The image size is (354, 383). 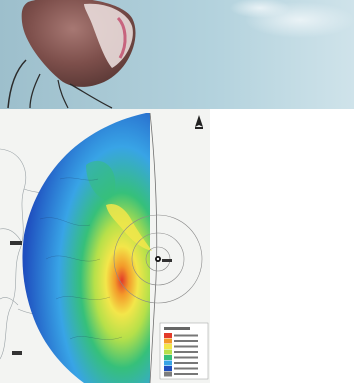 What do you see at coordinates (81, 258) in the screenshot?
I see `terrain-lines` at bounding box center [81, 258].